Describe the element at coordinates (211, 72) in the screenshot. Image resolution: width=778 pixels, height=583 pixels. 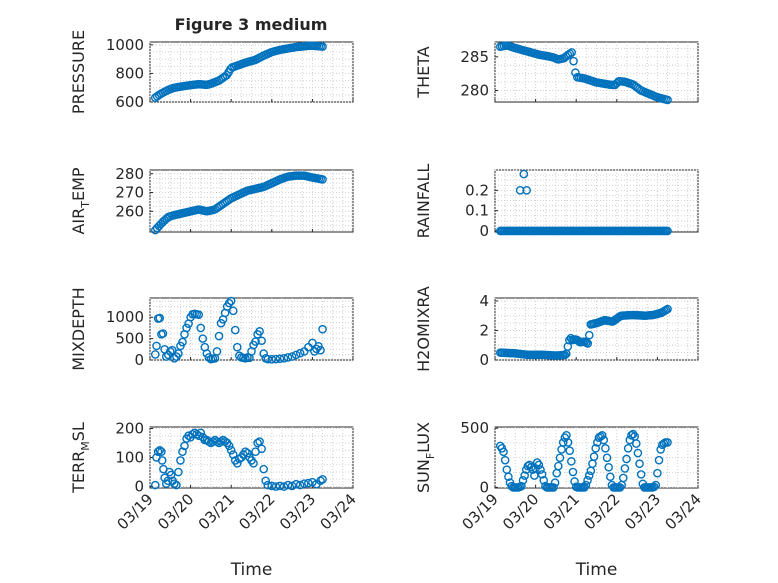
I see `panel-pressure: 600 800 1000 PRESSURE` at that location.